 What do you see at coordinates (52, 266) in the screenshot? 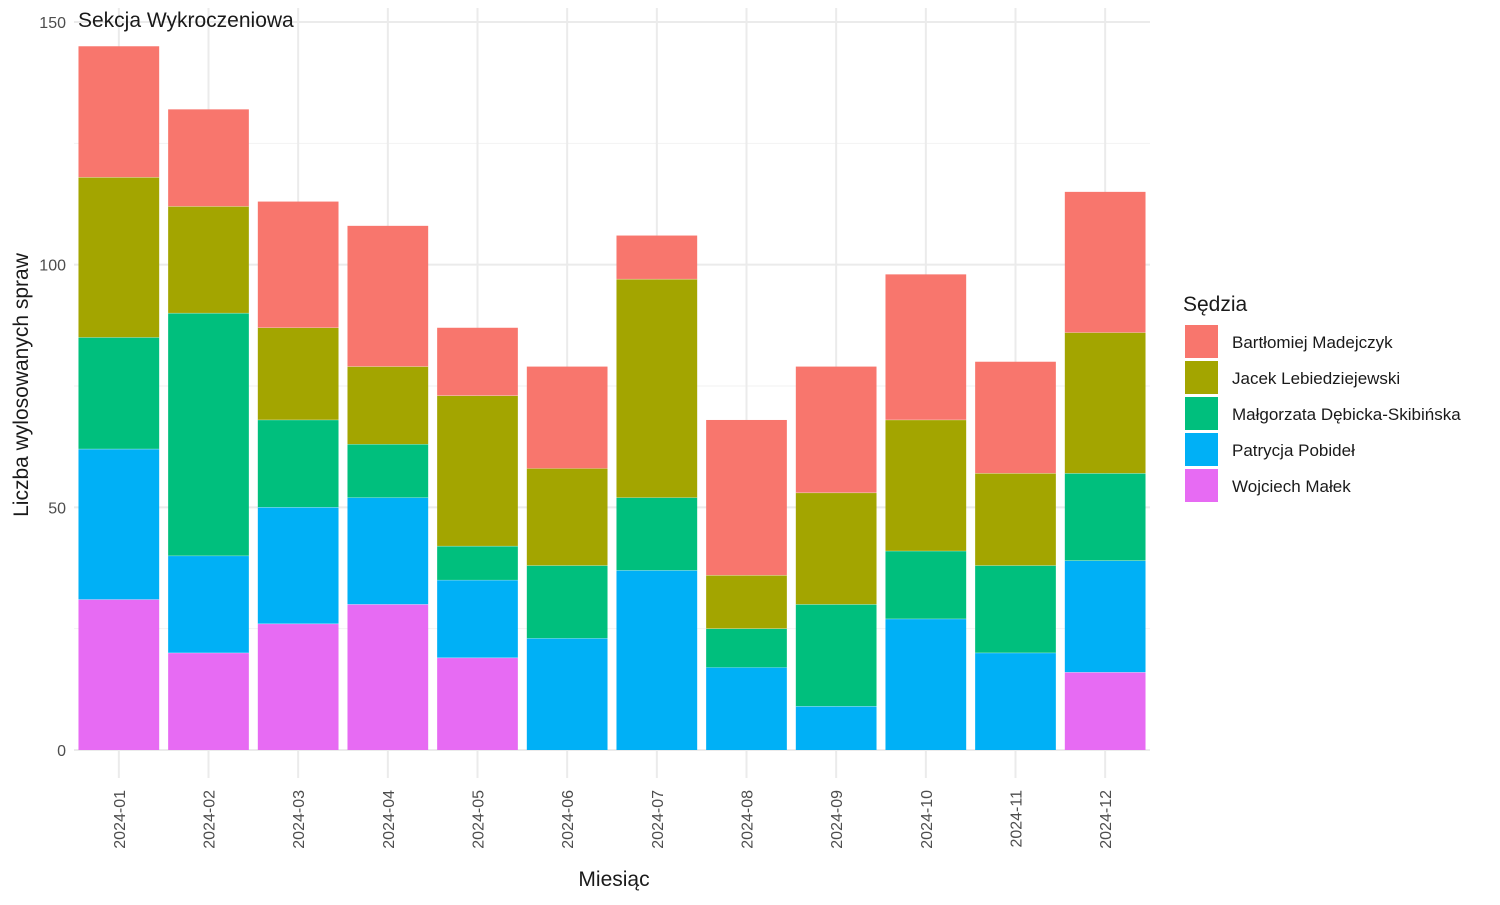
I see `y-tick-label: 100` at bounding box center [52, 266].